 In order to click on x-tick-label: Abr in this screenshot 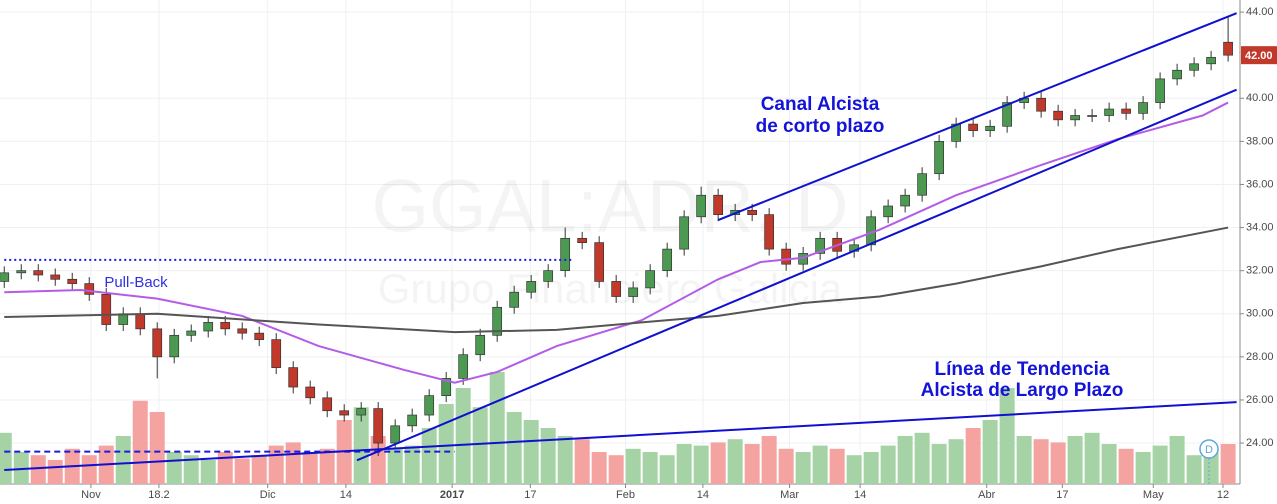, I will do `click(986, 495)`.